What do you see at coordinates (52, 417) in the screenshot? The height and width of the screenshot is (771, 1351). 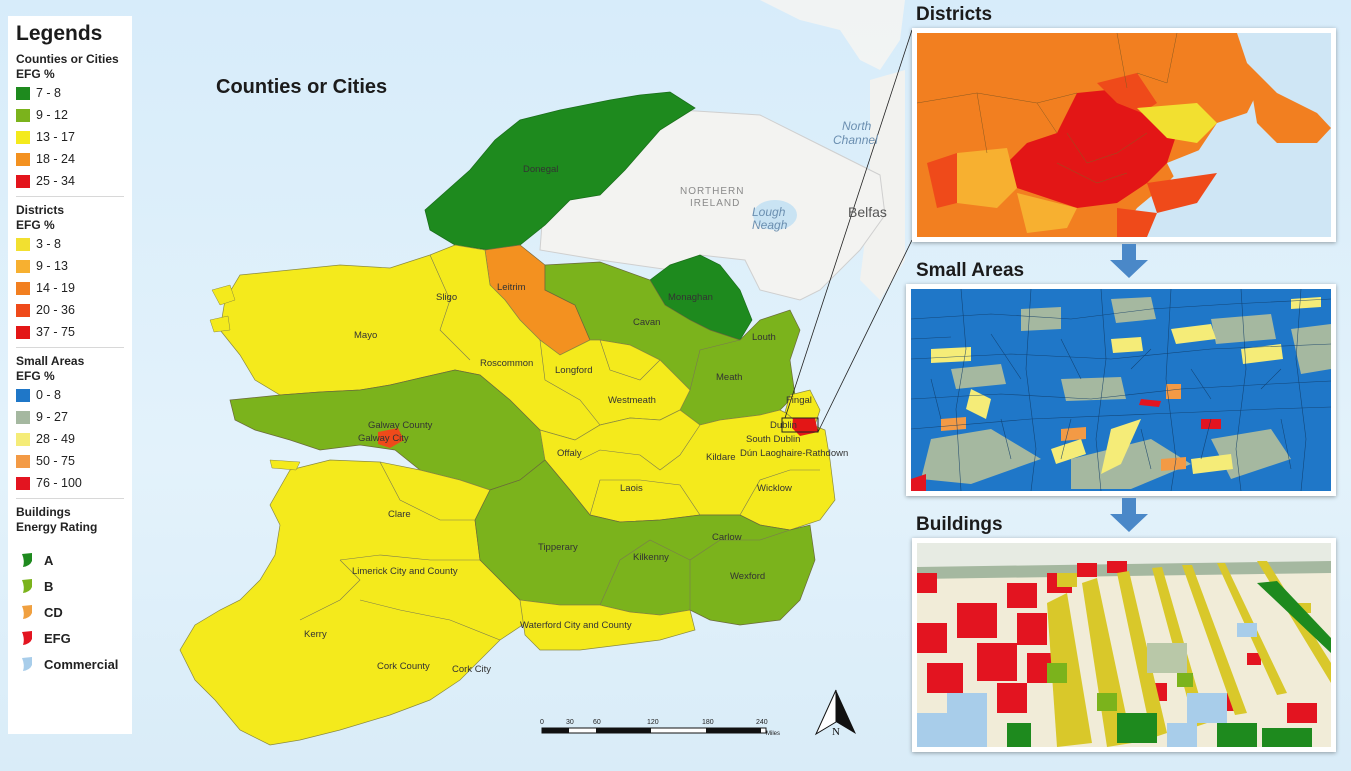 I see `legend-label: 9 - 27` at bounding box center [52, 417].